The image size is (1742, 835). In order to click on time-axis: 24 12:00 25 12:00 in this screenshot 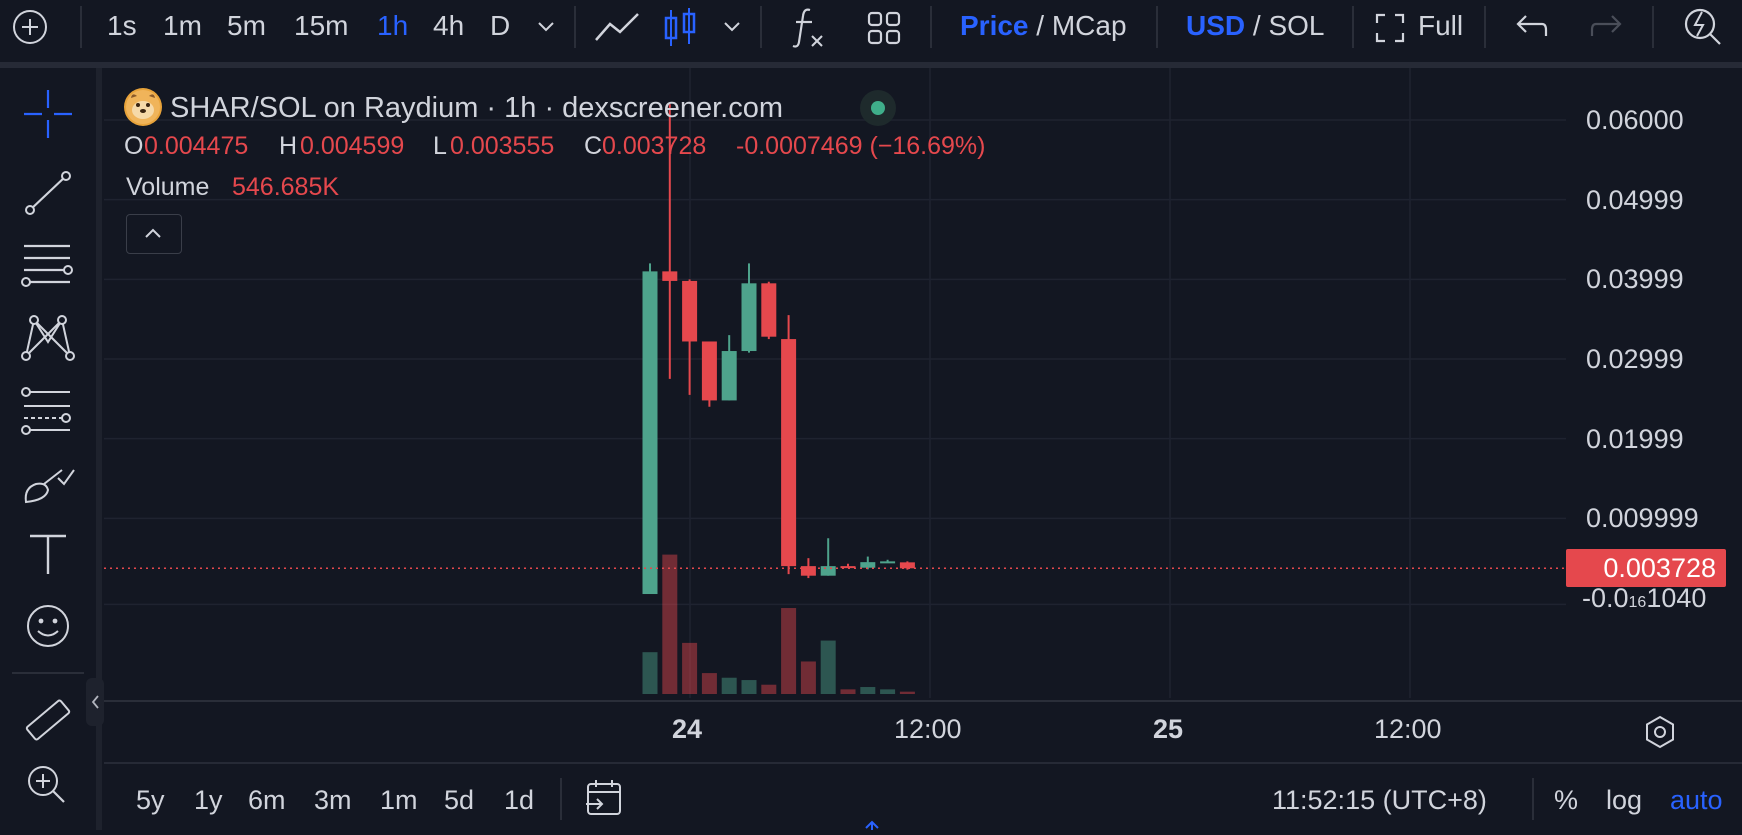, I will do `click(923, 731)`.